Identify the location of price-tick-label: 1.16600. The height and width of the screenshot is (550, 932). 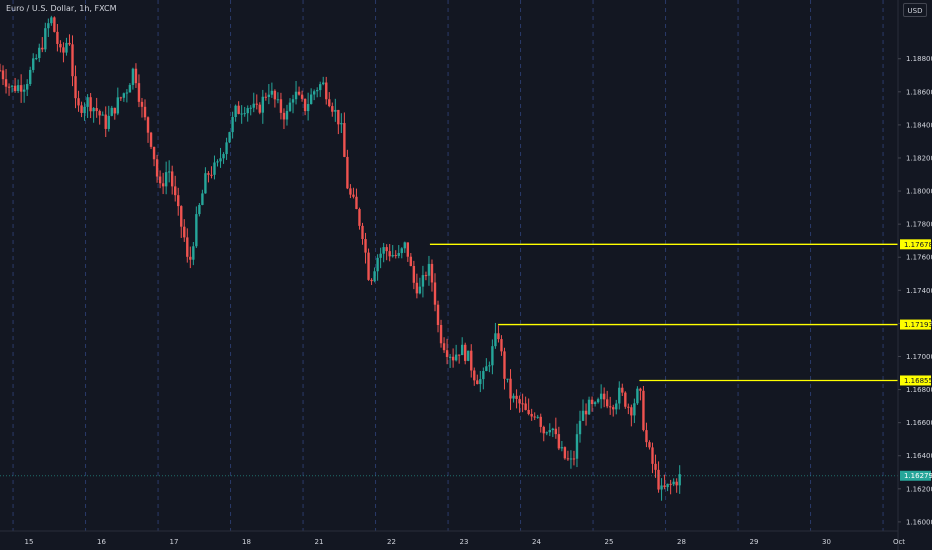
(919, 423).